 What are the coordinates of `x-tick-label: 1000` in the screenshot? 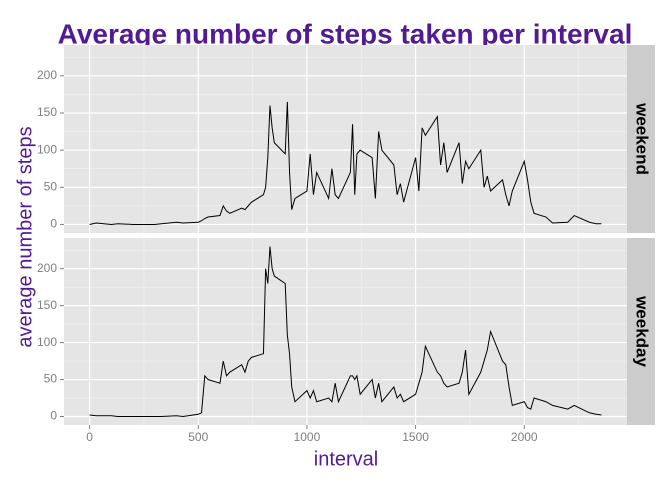 It's located at (307, 437).